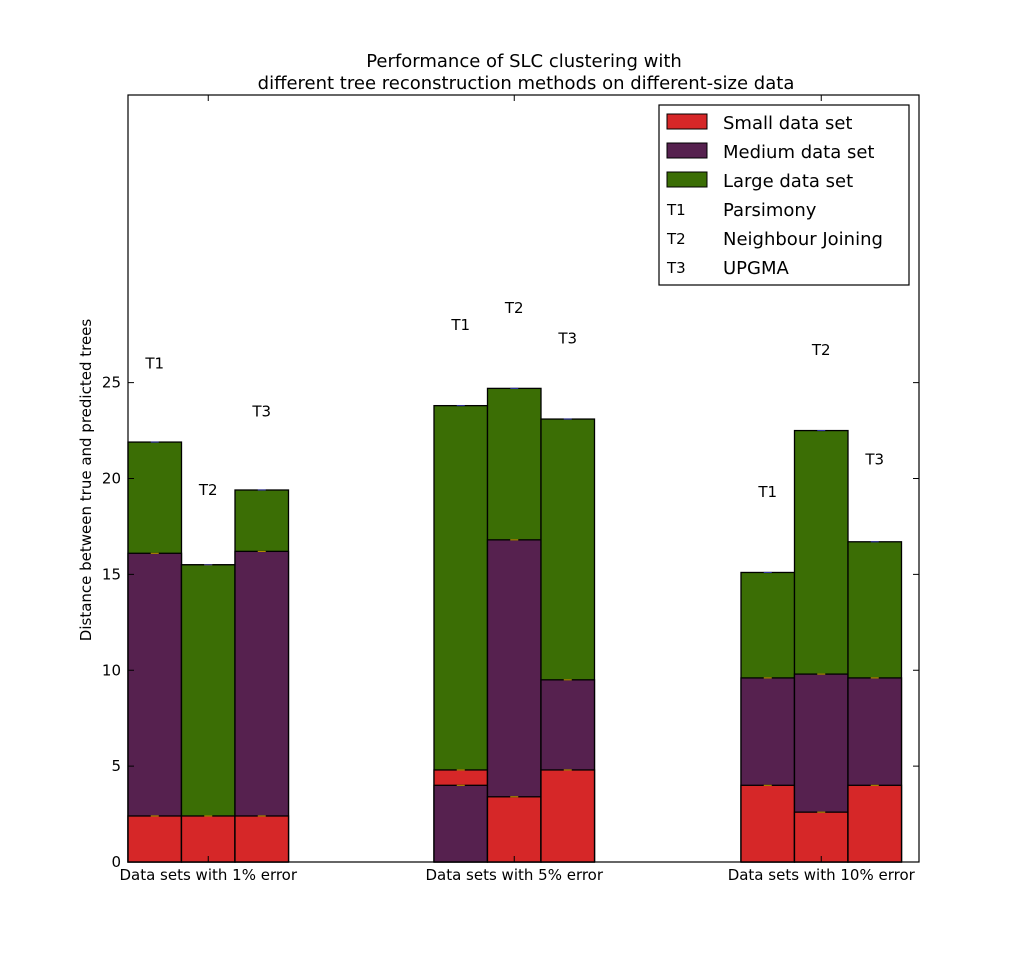 Image resolution: width=1021 pixels, height=958 pixels. Describe the element at coordinates (111, 479) in the screenshot. I see `y-tick-label: 20` at that location.